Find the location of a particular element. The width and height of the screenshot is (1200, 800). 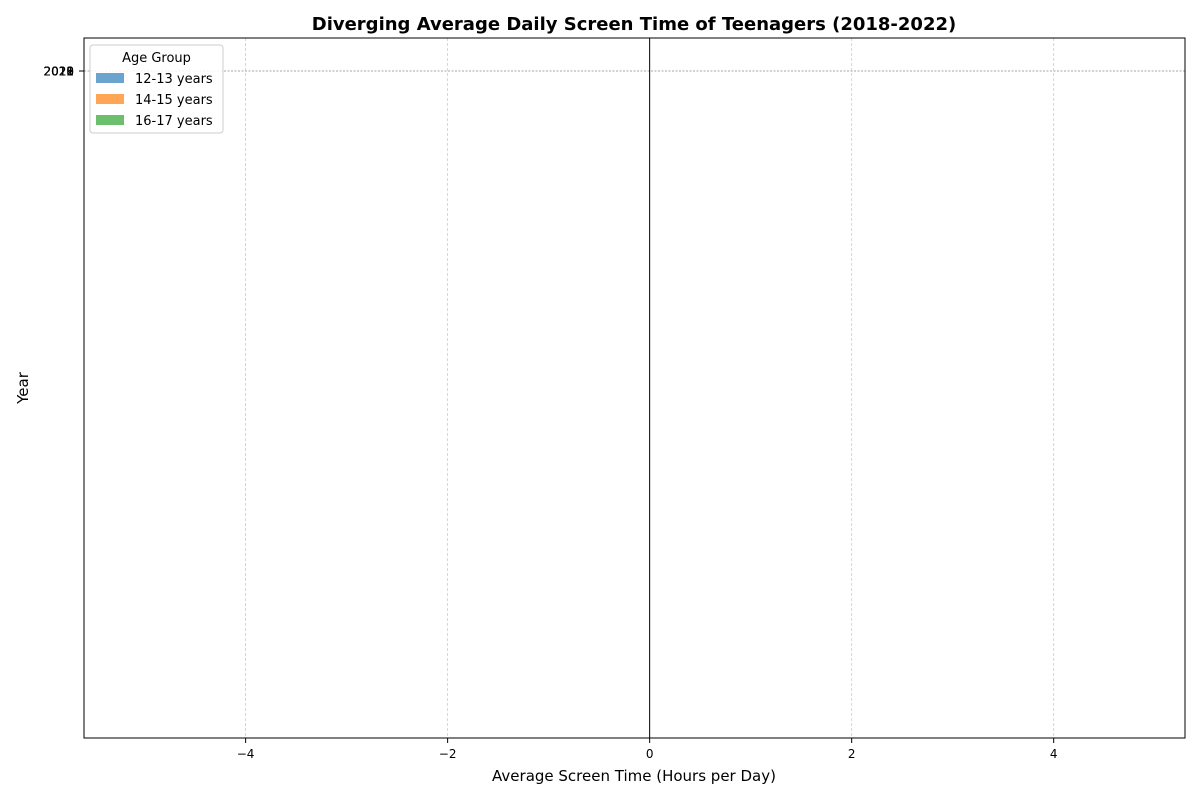

y-axis-label: Year is located at coordinates (23, 388).